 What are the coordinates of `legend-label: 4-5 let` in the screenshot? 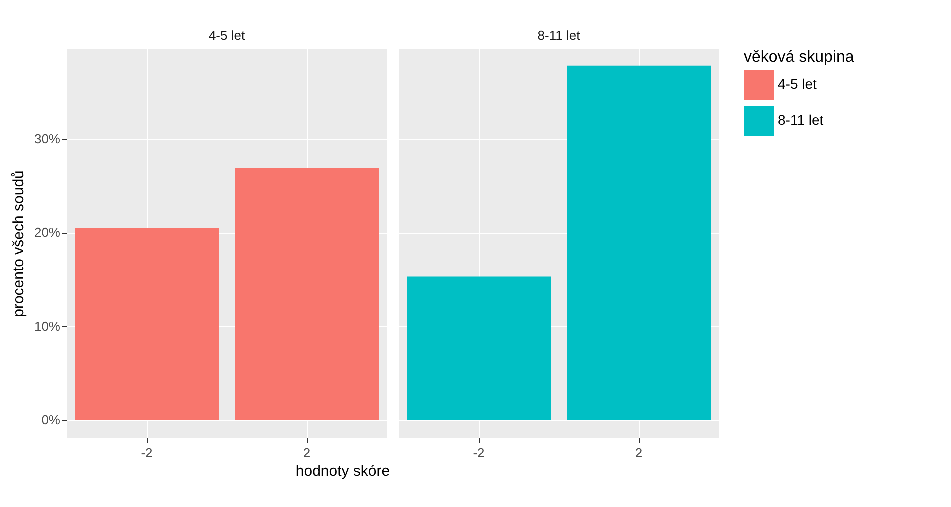 It's located at (798, 84).